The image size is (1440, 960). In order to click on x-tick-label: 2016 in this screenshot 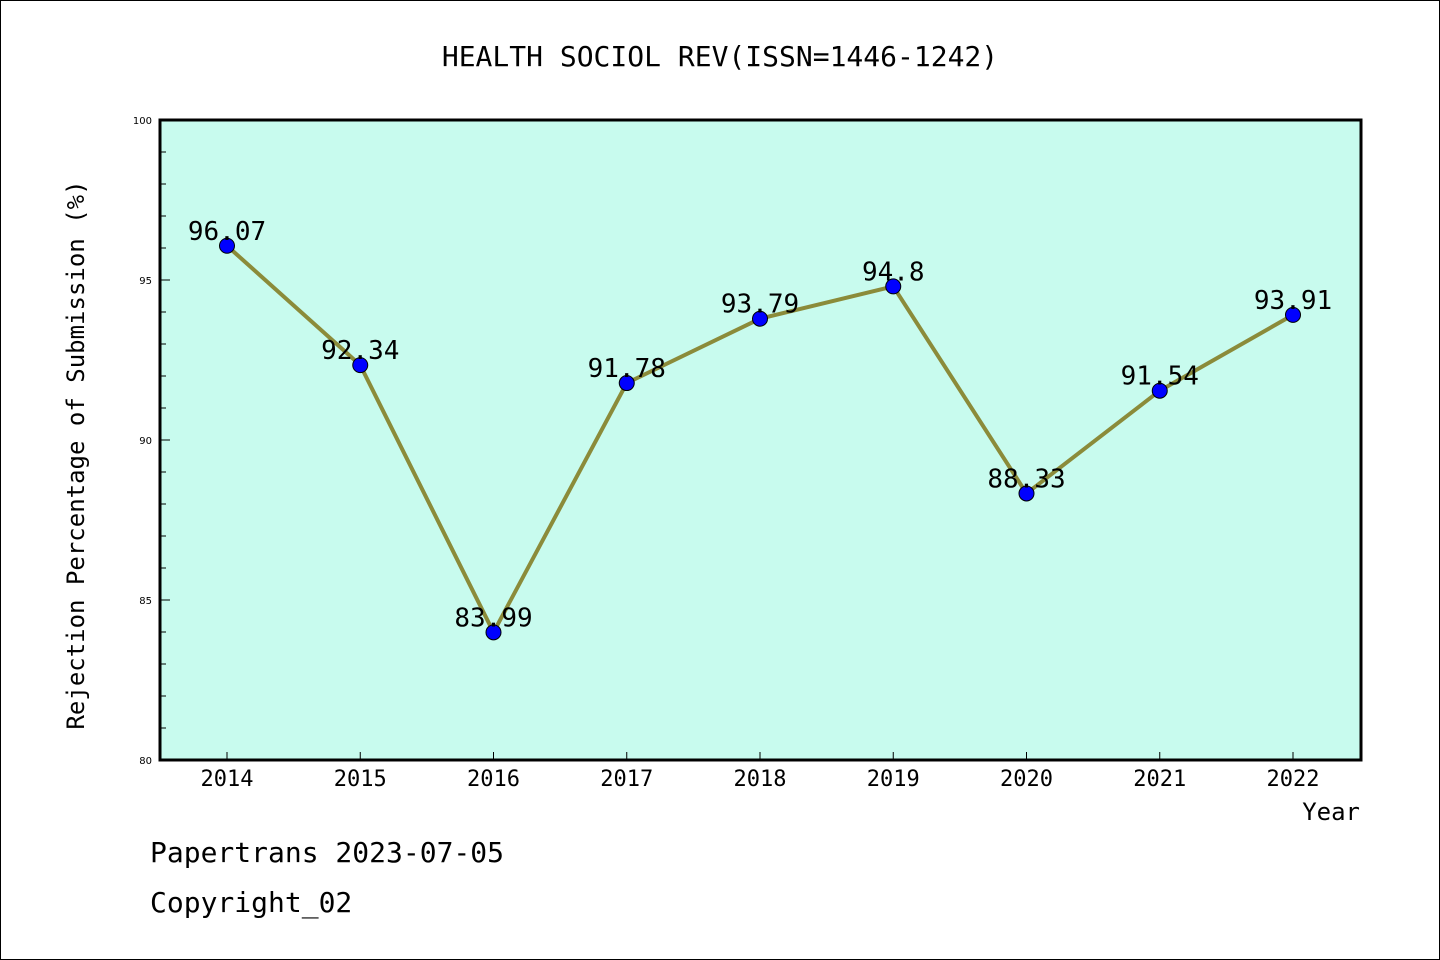, I will do `click(493, 779)`.